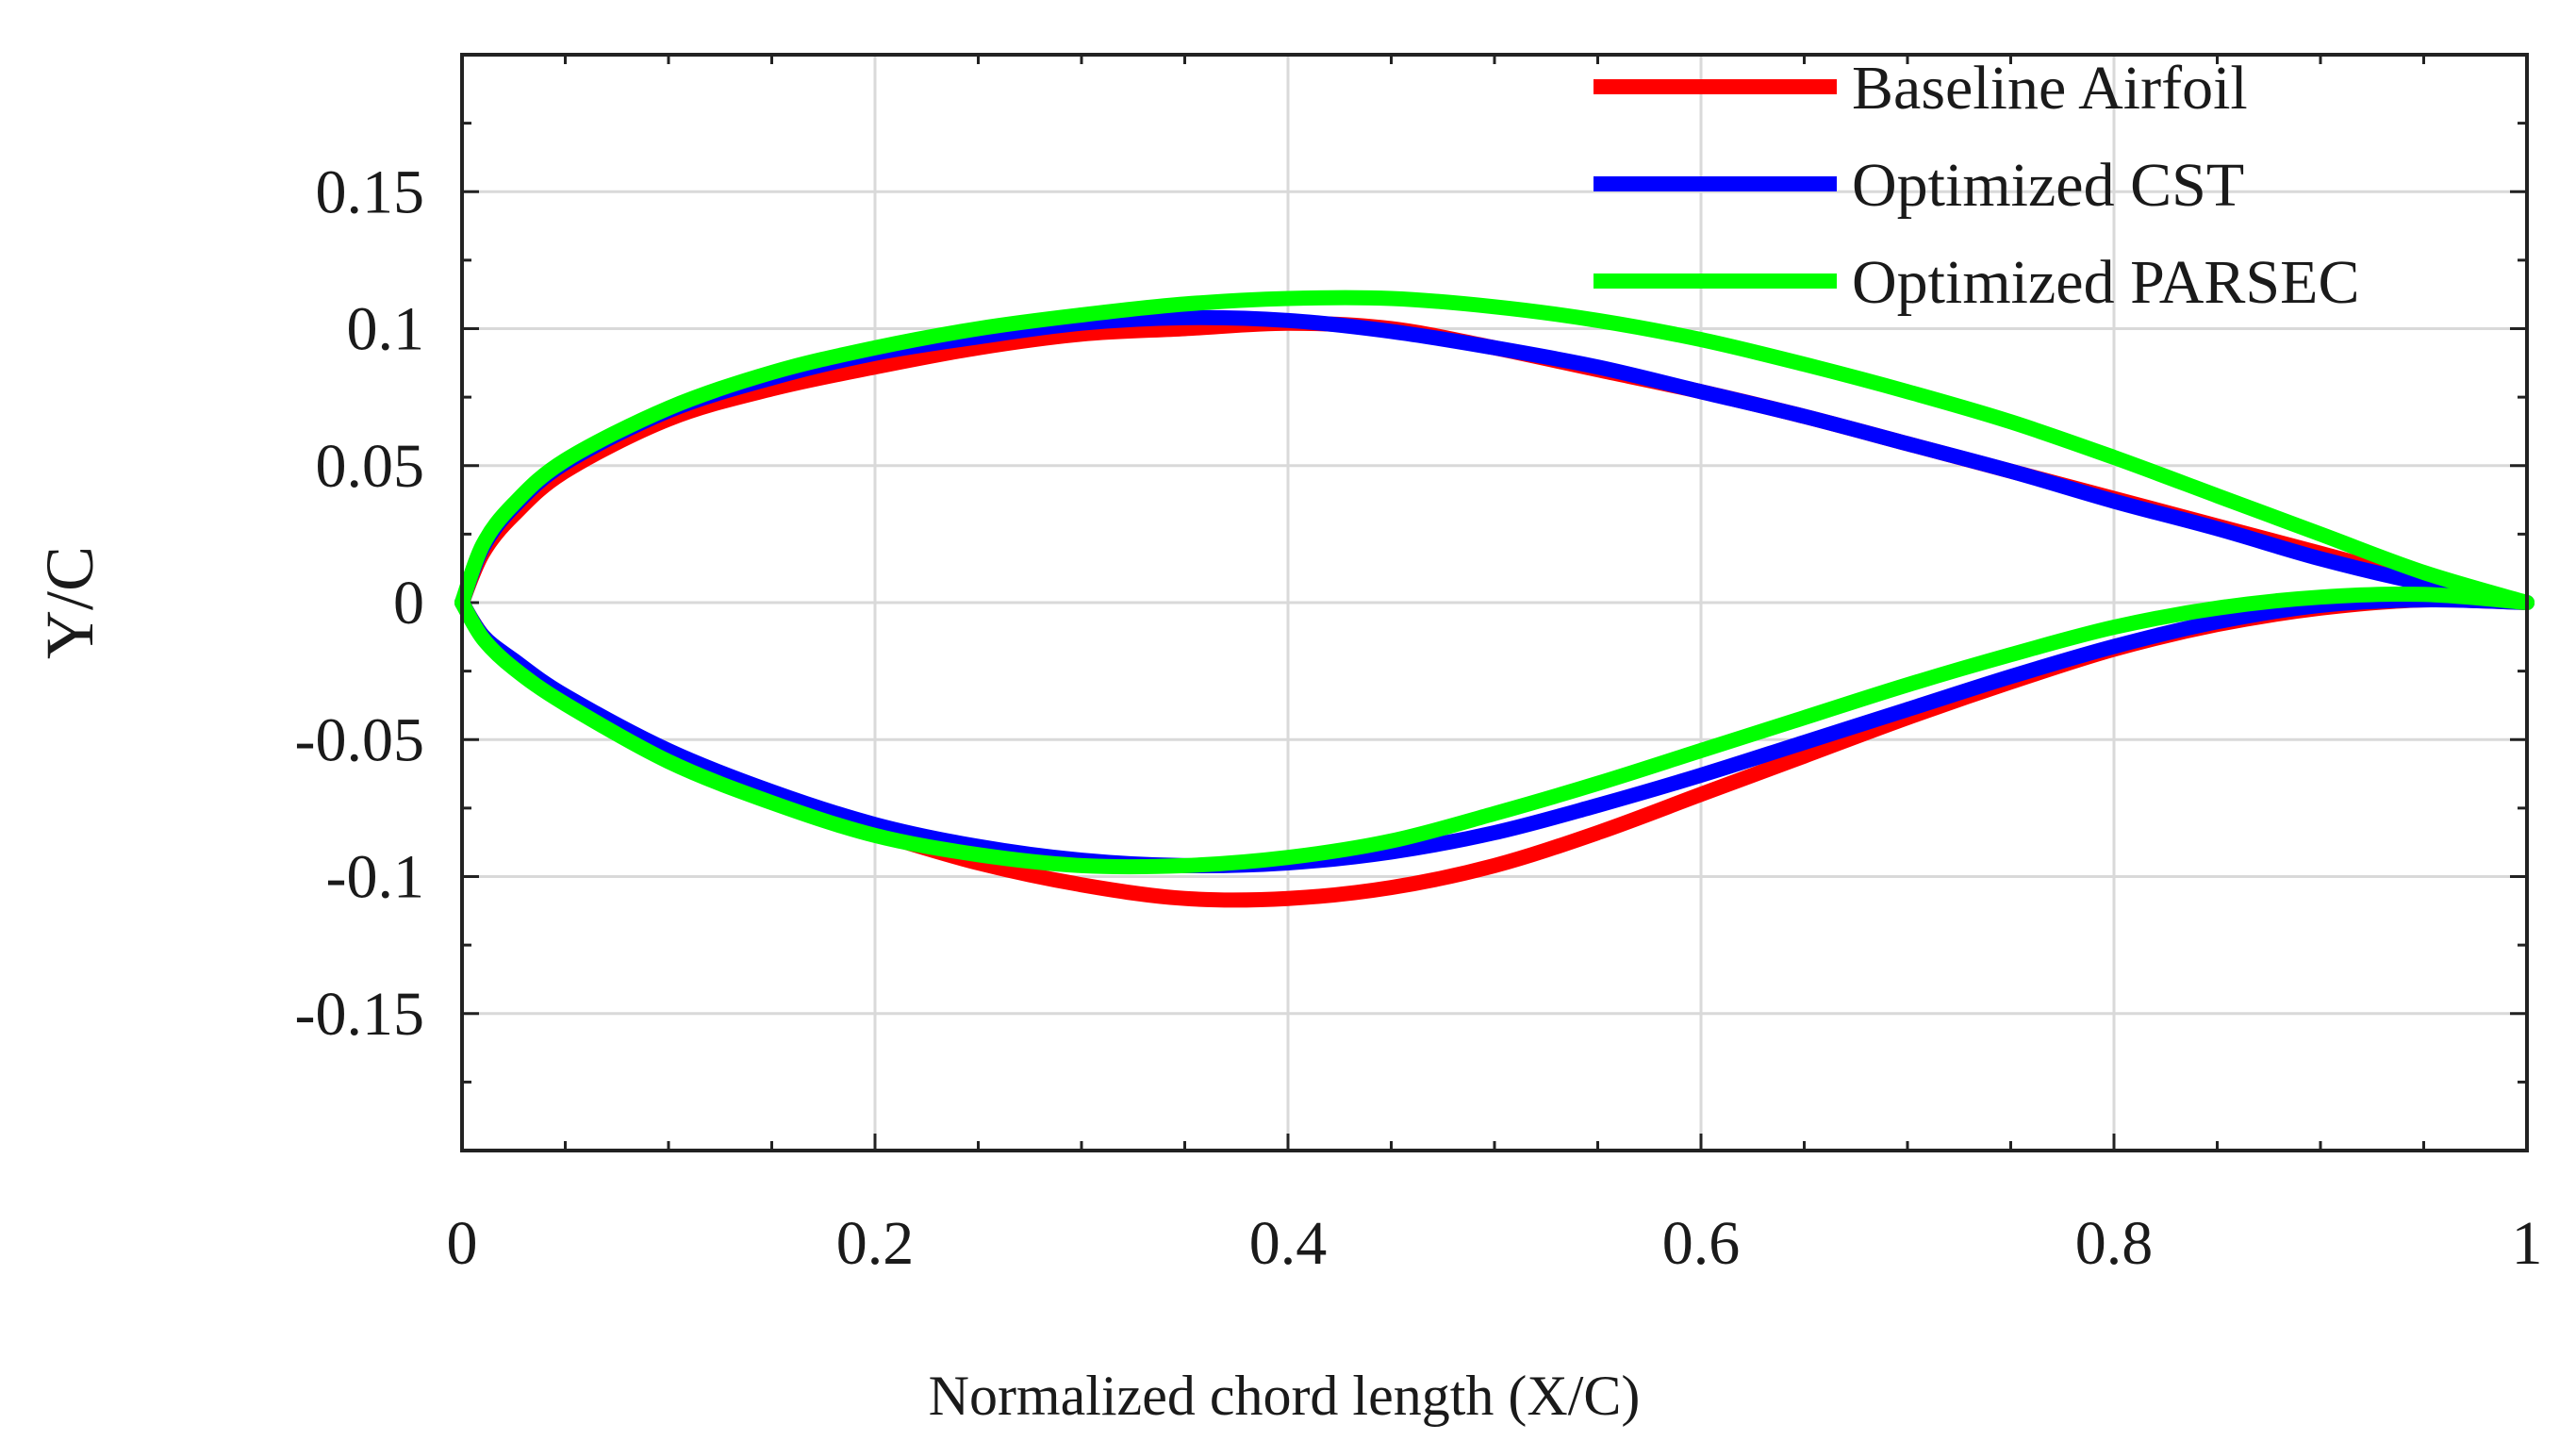  I want to click on x-tick-label: 0.2, so click(875, 1244).